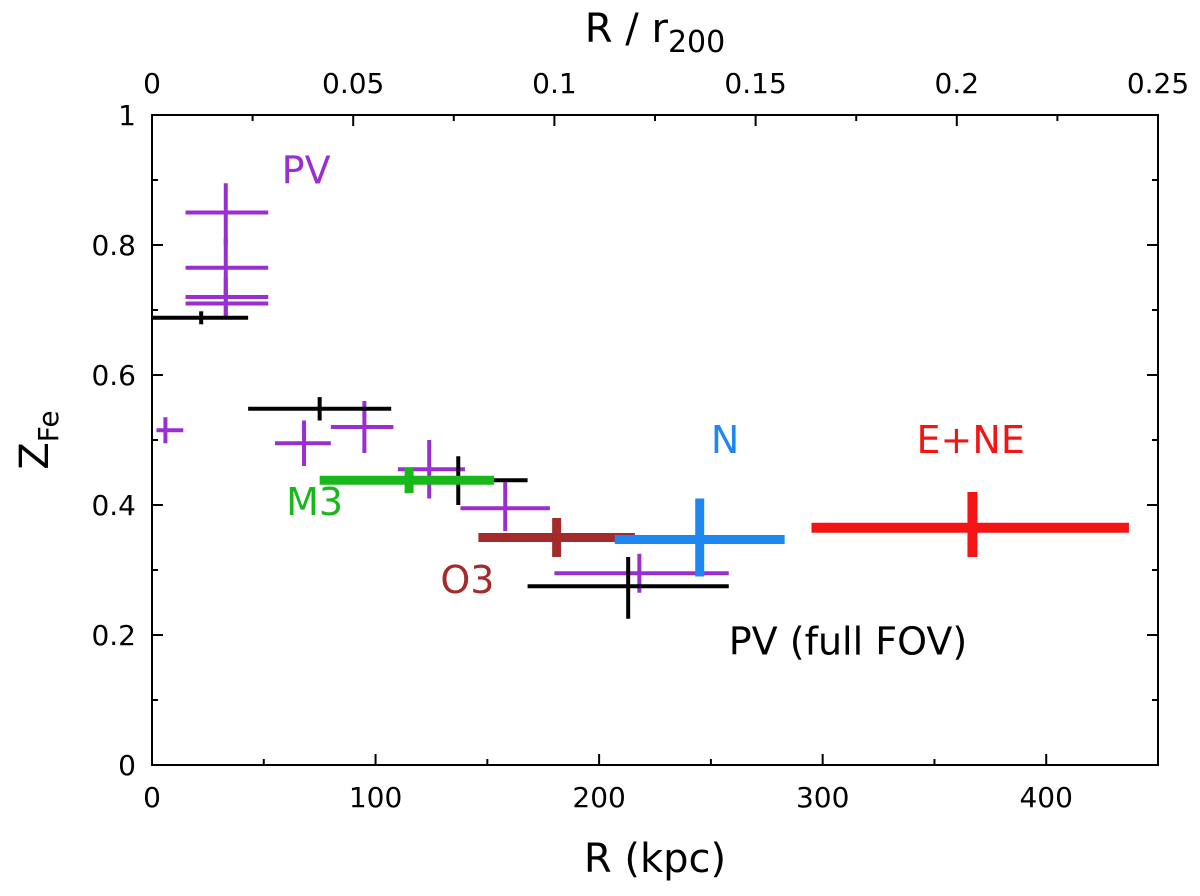 The height and width of the screenshot is (896, 1200). Describe the element at coordinates (1045, 797) in the screenshot. I see `x-tick-label: 400` at that location.